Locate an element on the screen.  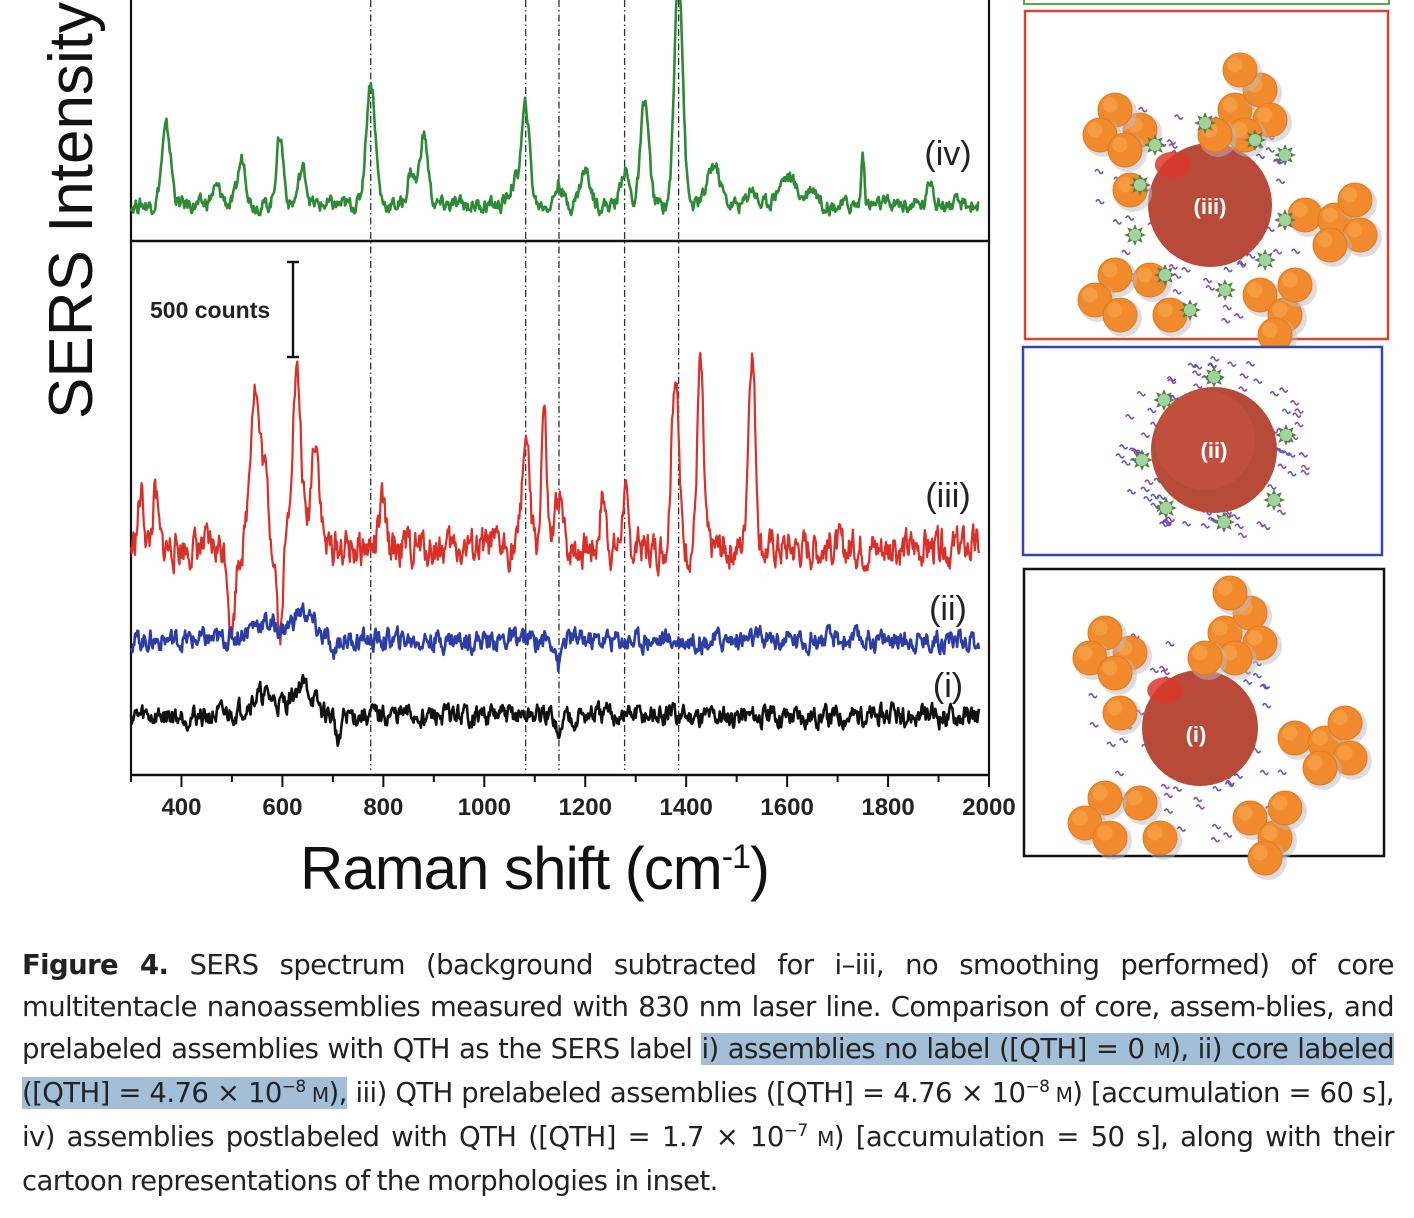
reference-lines is located at coordinates (525, 385).